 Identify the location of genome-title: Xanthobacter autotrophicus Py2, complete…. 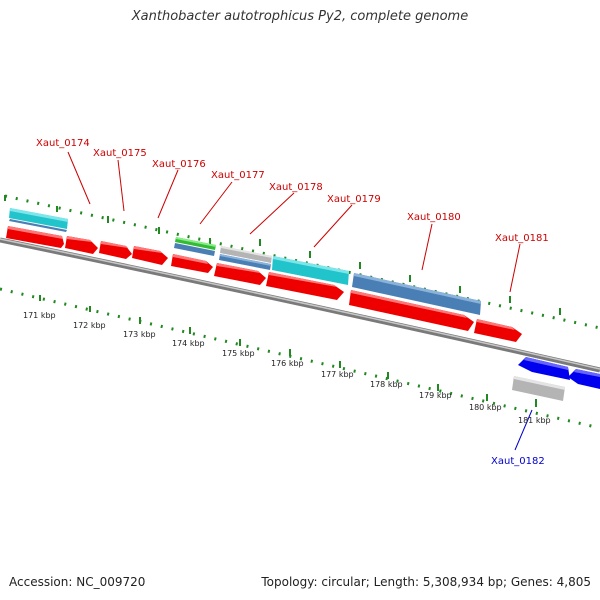
(300, 16).